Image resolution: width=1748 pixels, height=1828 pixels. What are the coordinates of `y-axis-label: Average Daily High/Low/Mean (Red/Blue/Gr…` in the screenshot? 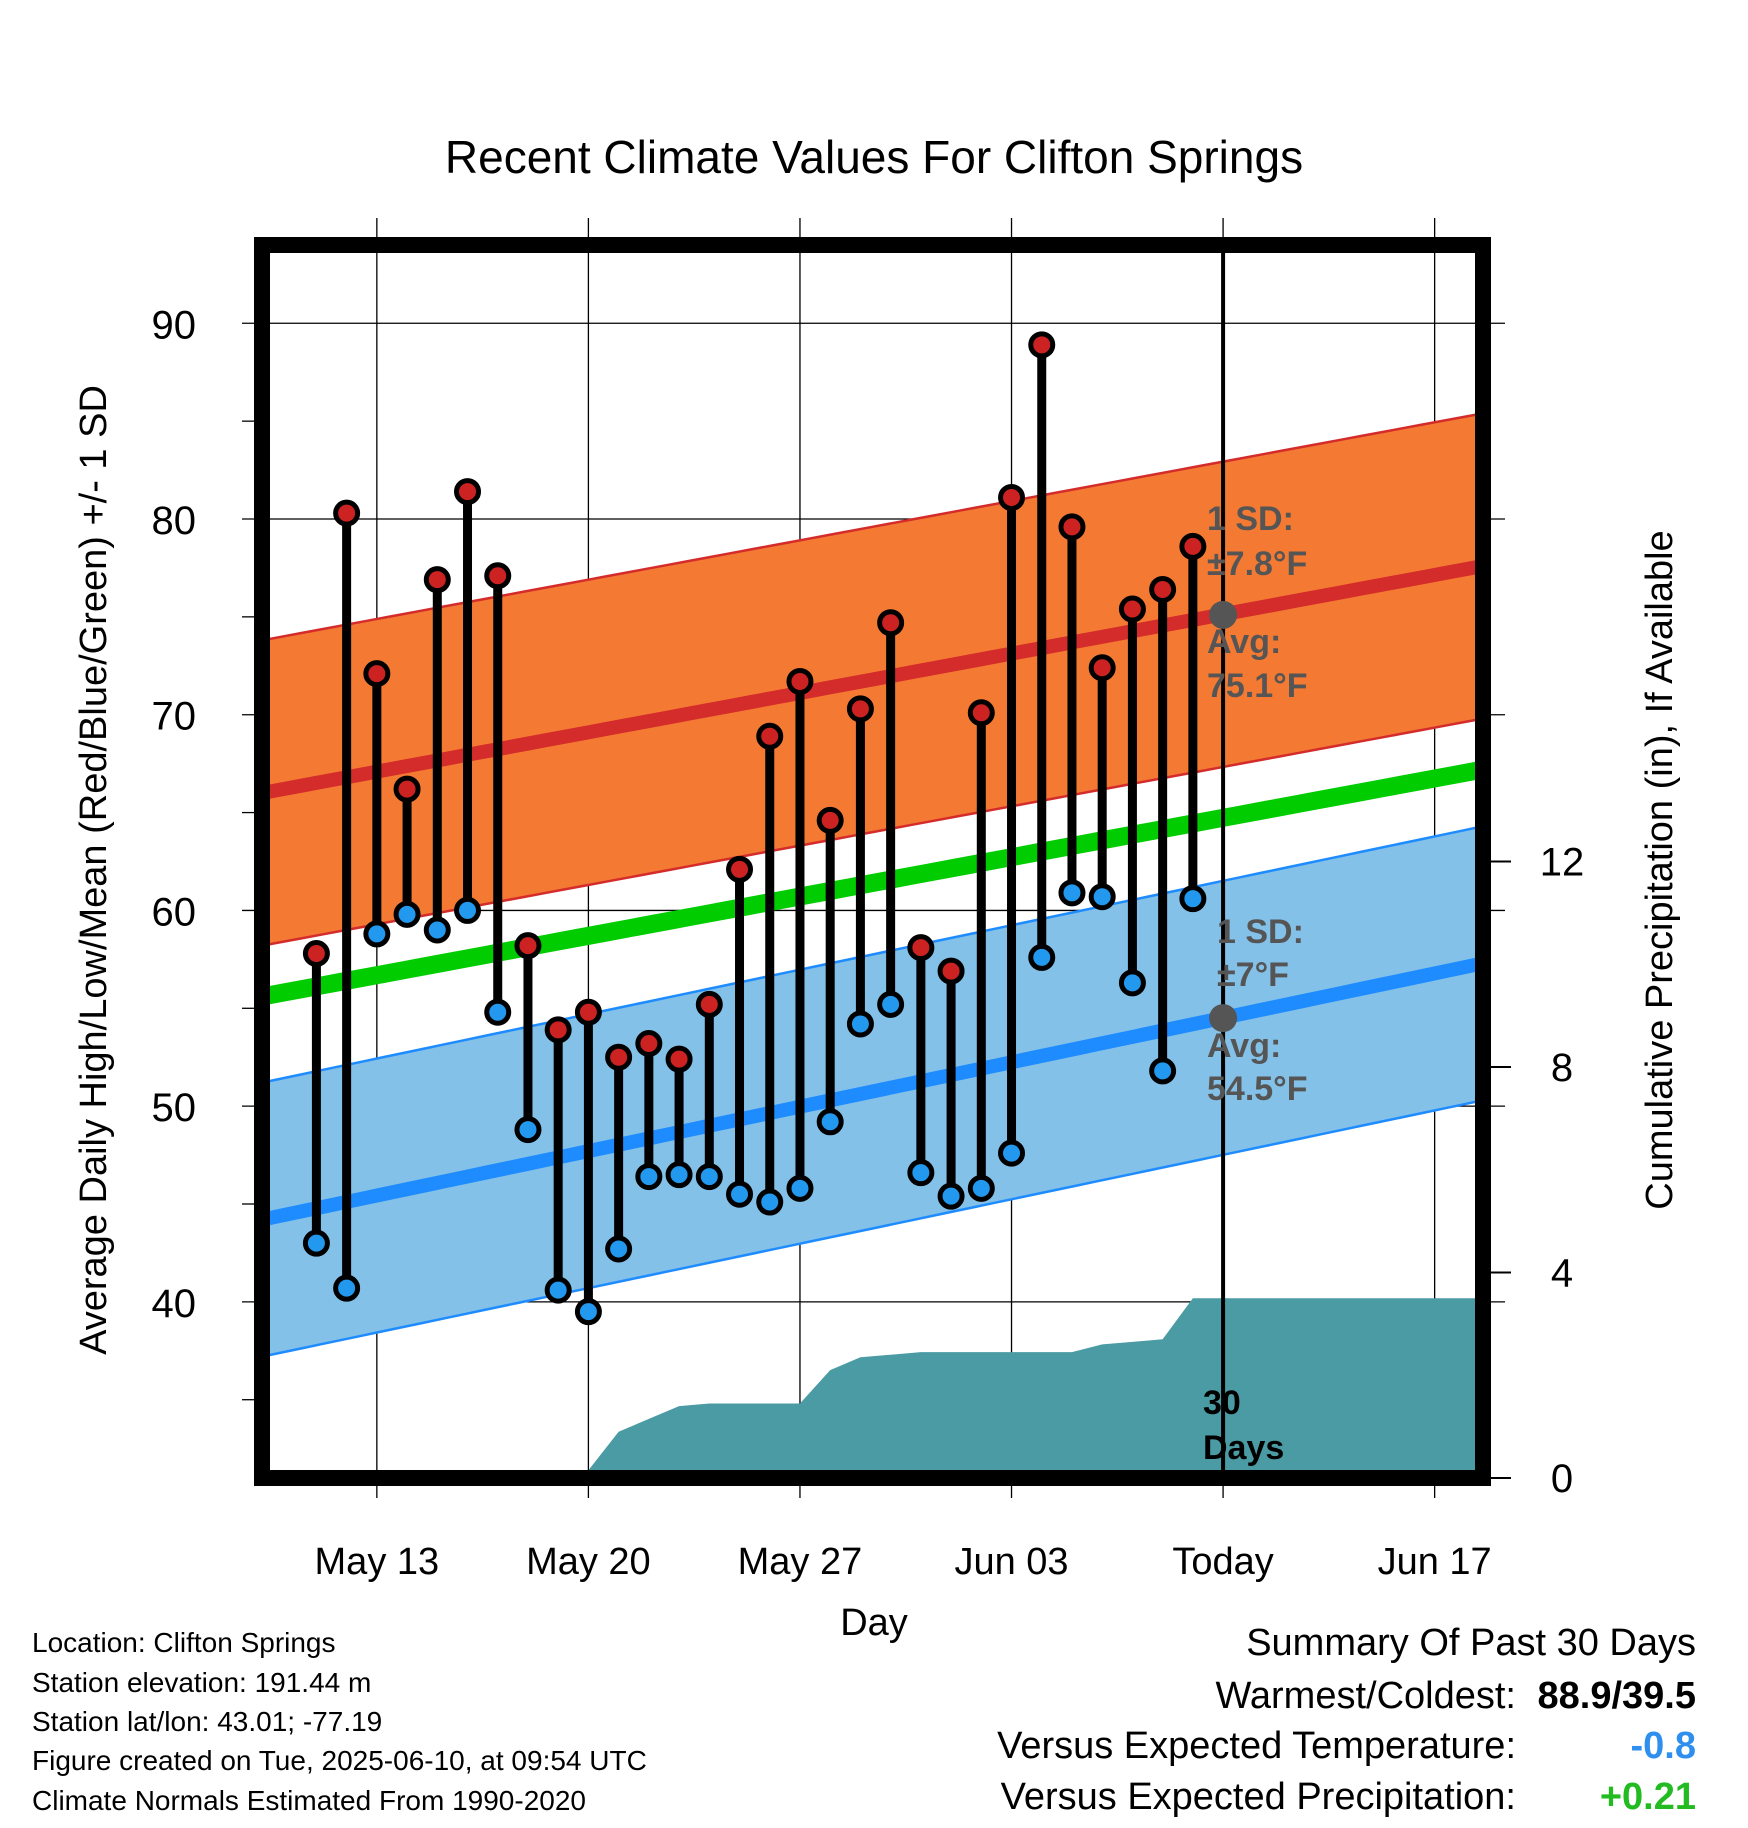 It's located at (94, 870).